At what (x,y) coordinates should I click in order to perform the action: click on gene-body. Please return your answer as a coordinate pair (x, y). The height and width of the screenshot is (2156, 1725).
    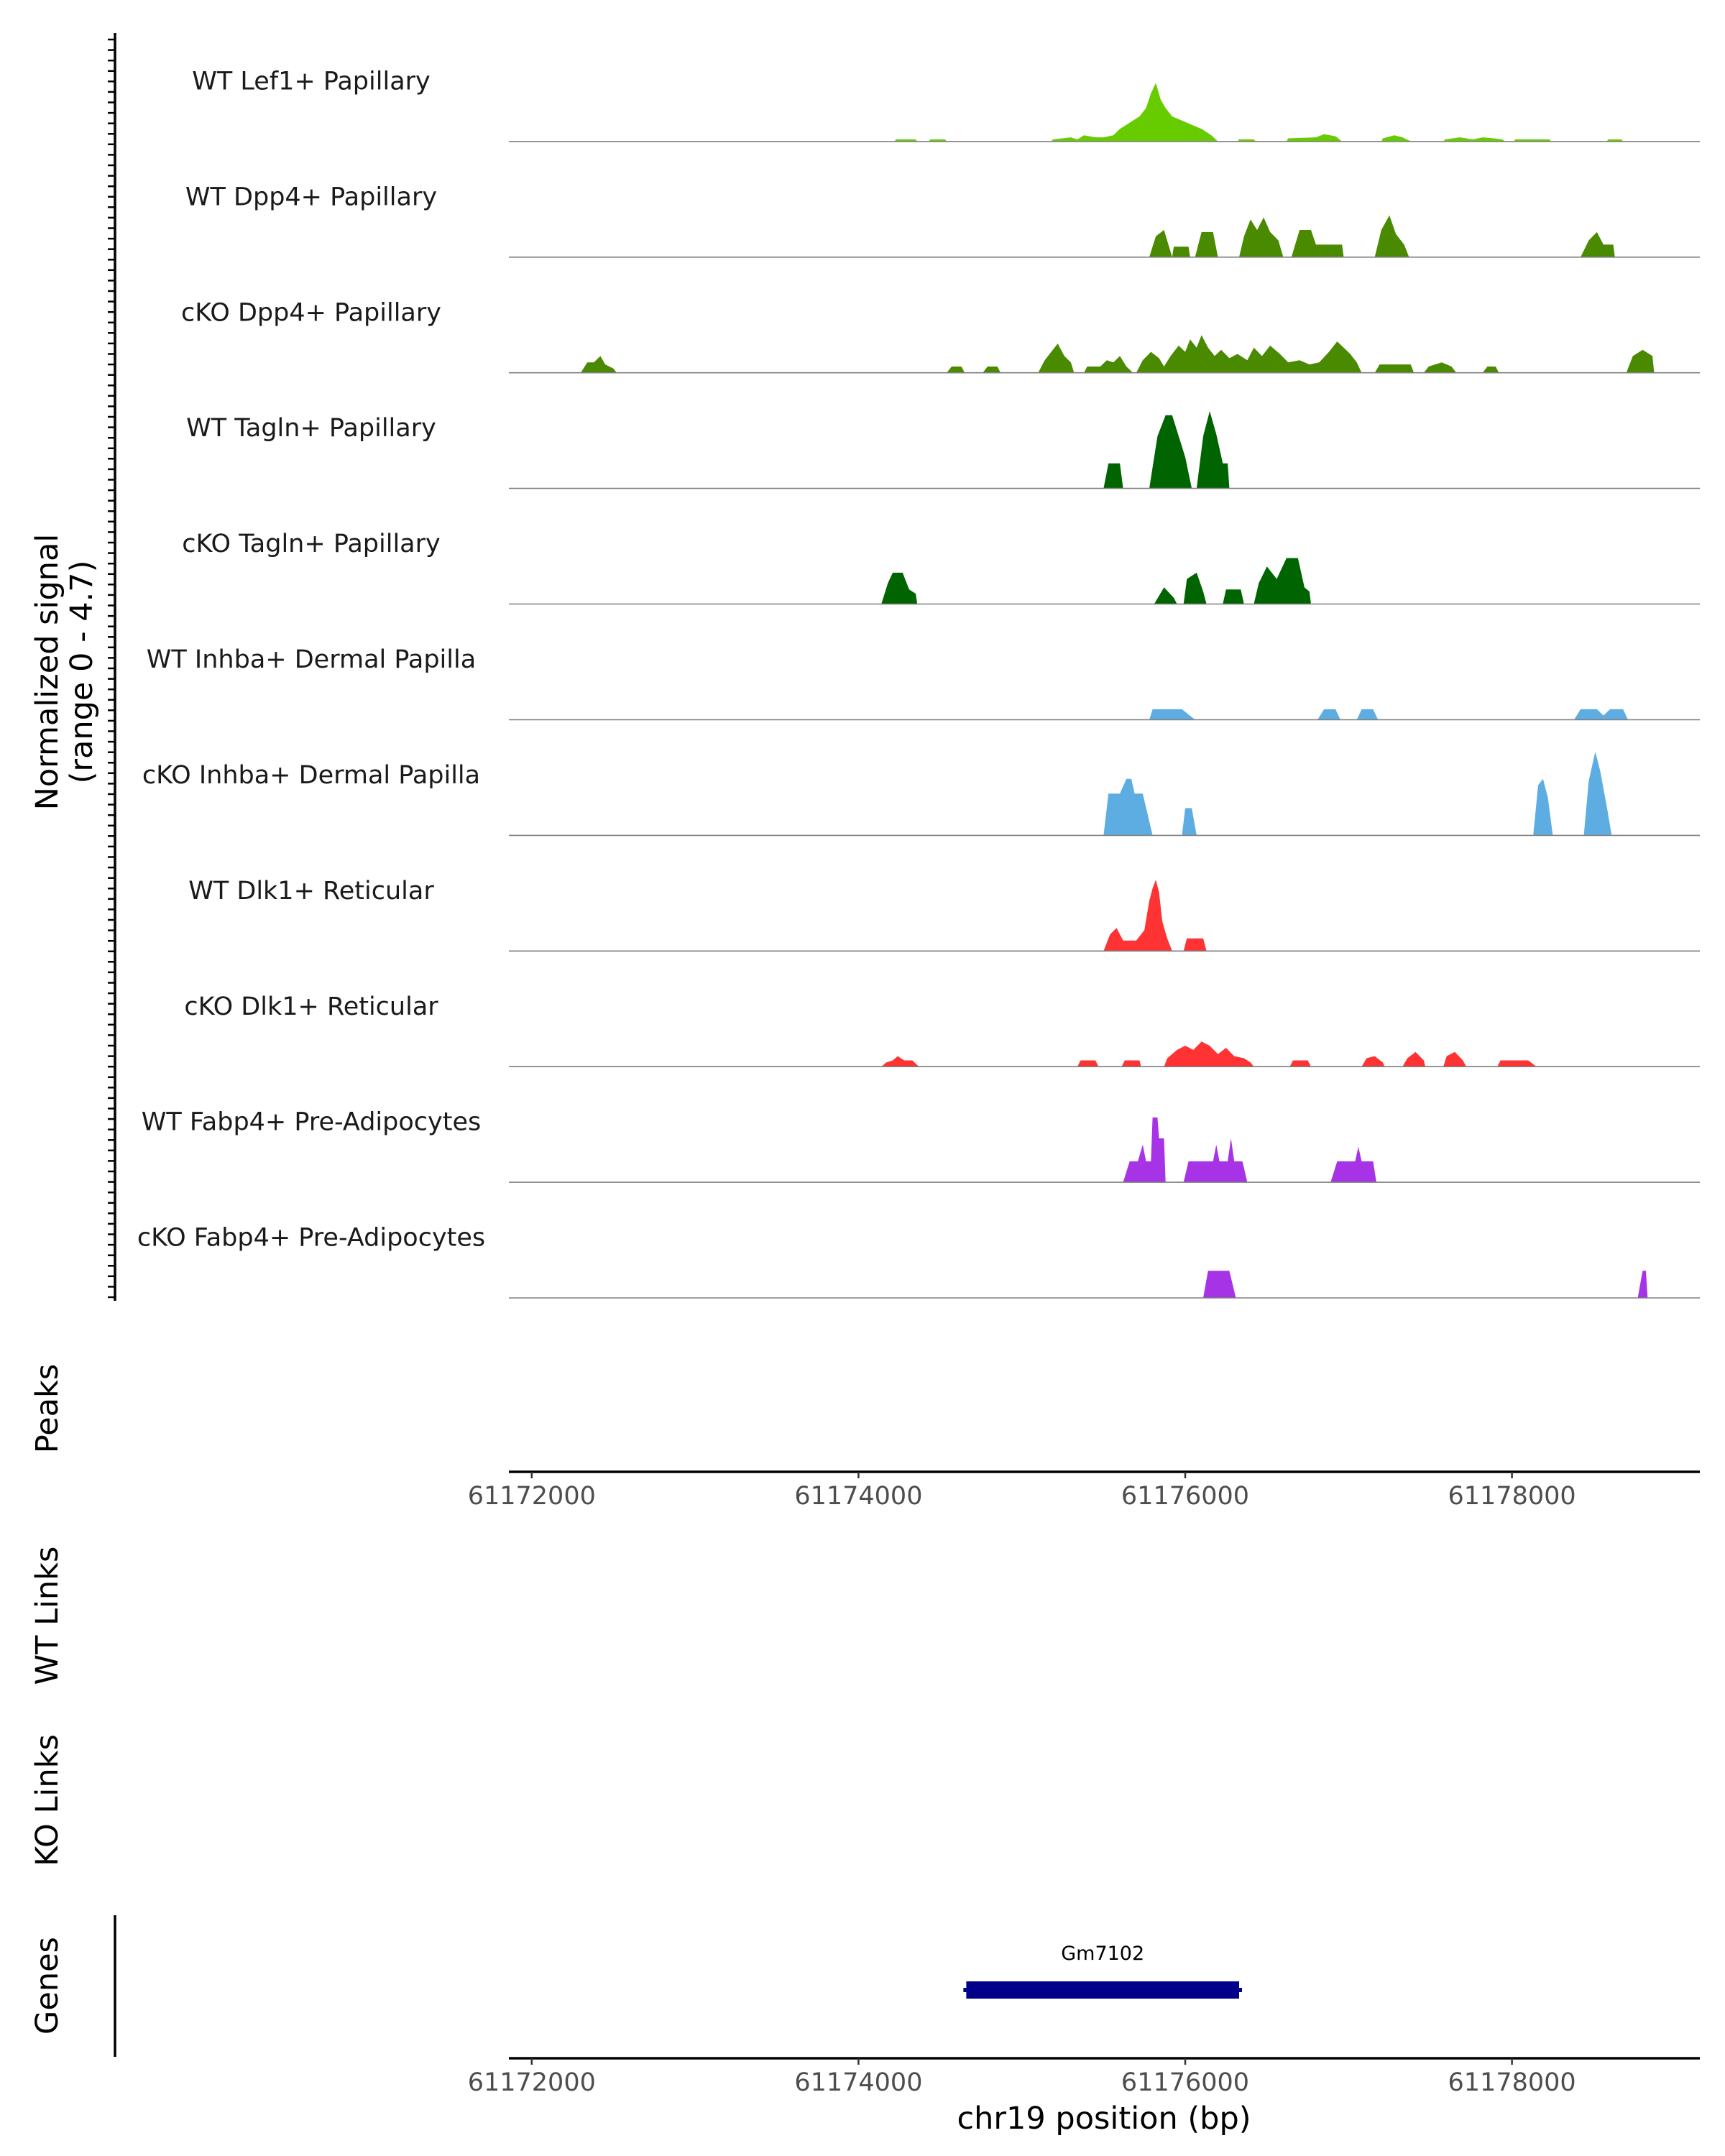
    Looking at the image, I should click on (1102, 1990).